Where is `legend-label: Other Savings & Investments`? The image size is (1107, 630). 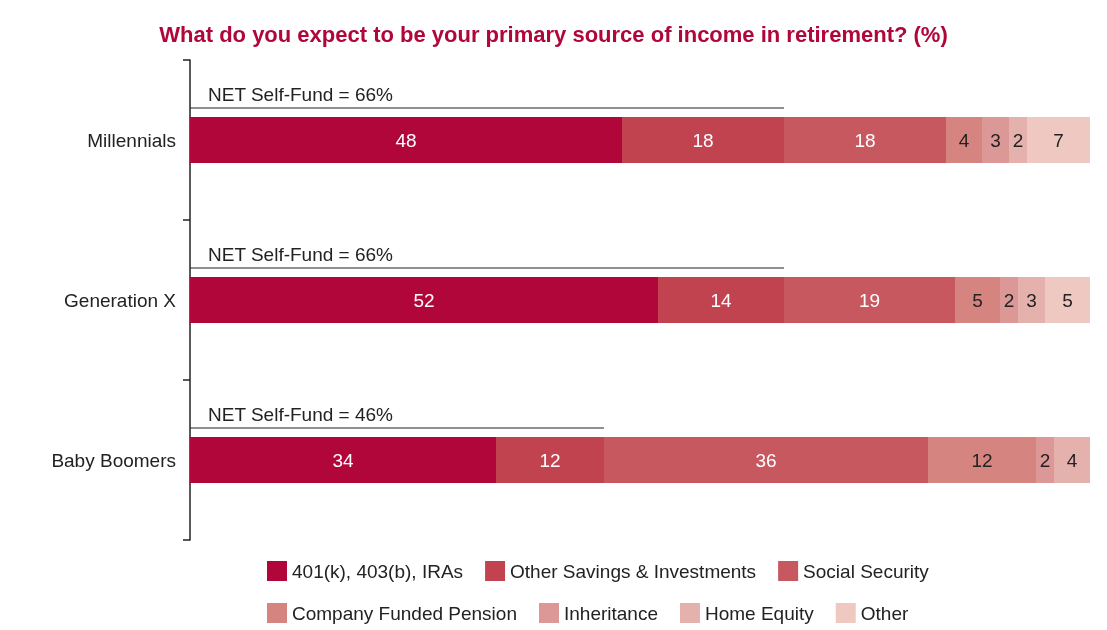
legend-label: Other Savings & Investments is located at coordinates (633, 571).